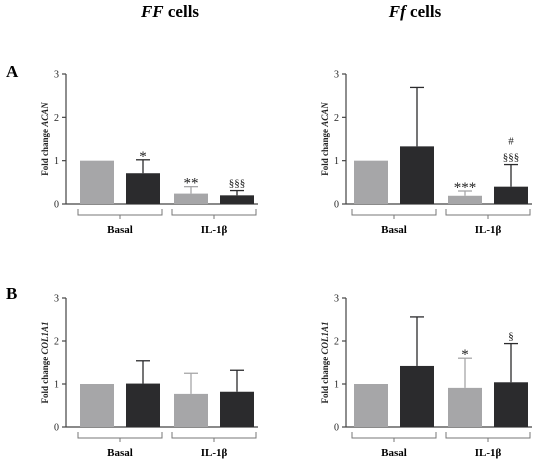 Image resolution: width=550 pixels, height=468 pixels. Describe the element at coordinates (465, 188) in the screenshot. I see `significance-label: ***` at that location.